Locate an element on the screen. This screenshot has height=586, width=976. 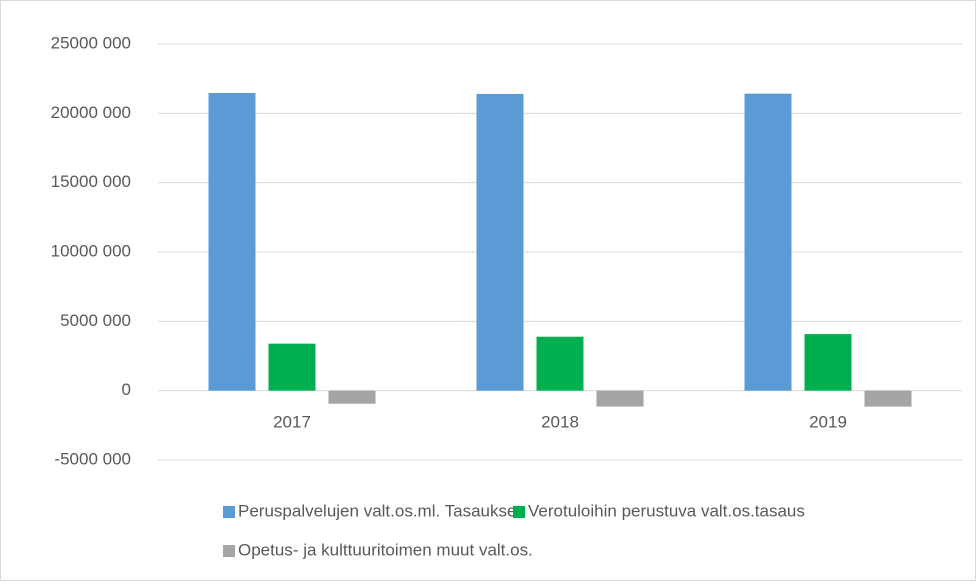
x-tick-label: 2018 is located at coordinates (560, 421).